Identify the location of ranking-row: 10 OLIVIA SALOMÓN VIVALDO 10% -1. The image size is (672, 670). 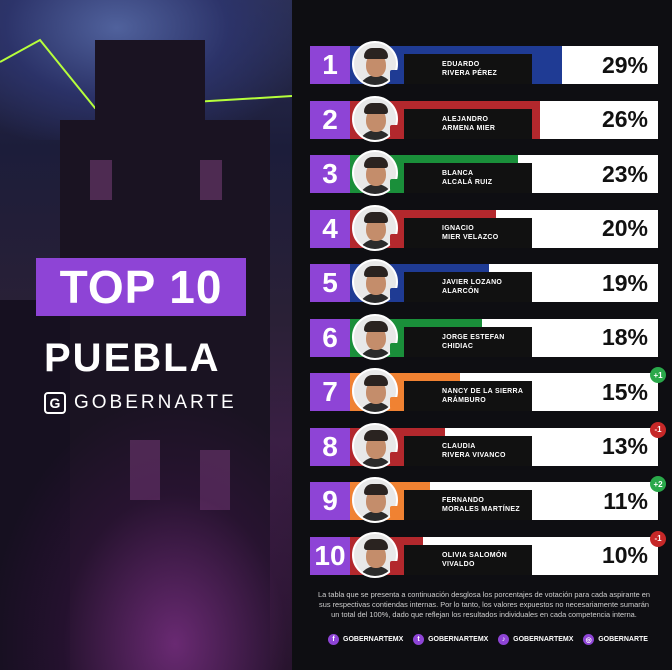
(488, 554).